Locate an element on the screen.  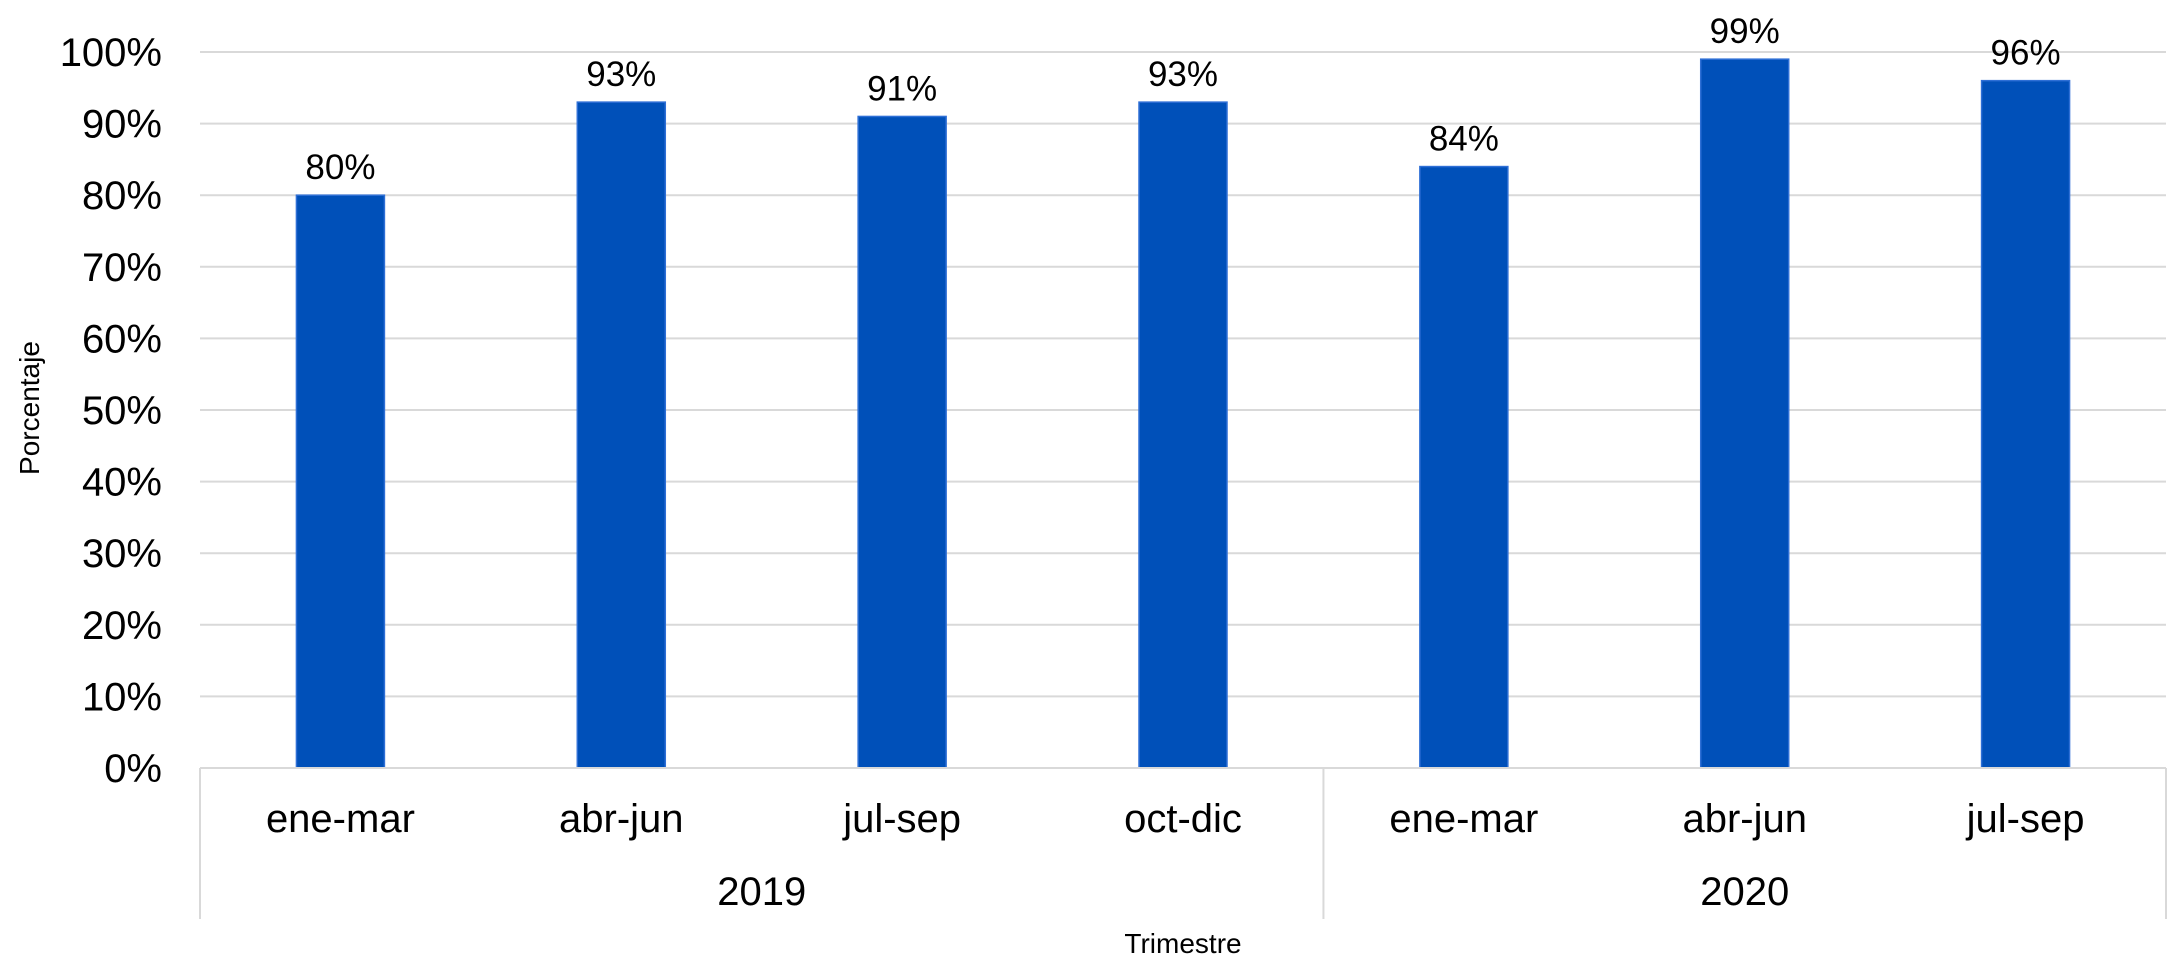
x-group-label: 2019 is located at coordinates (761, 892).